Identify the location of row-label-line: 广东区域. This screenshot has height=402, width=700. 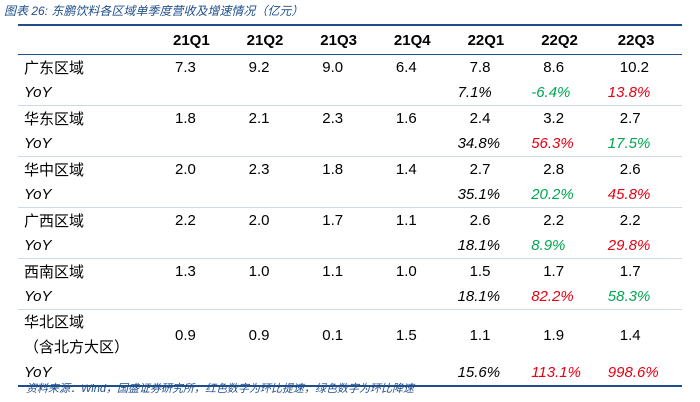
(54, 68).